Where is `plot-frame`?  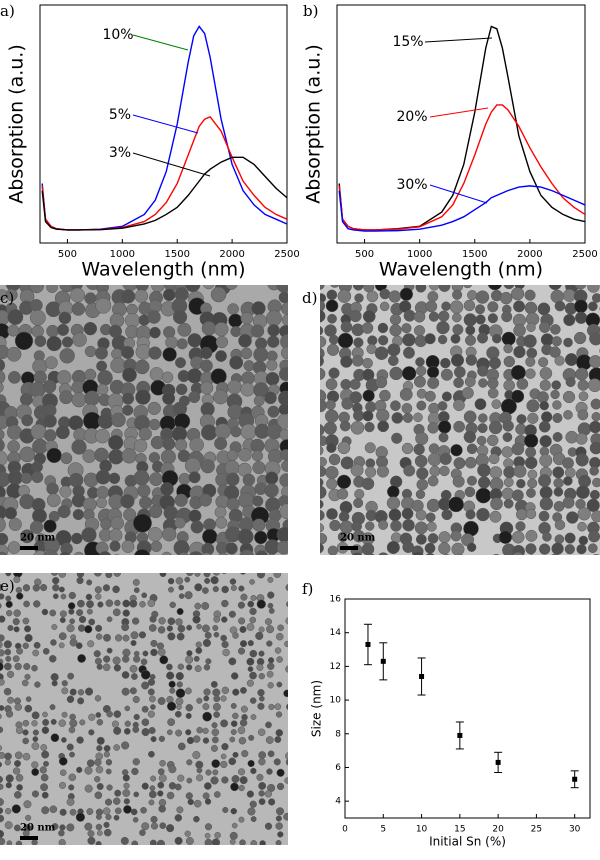
plot-frame is located at coordinates (163, 124).